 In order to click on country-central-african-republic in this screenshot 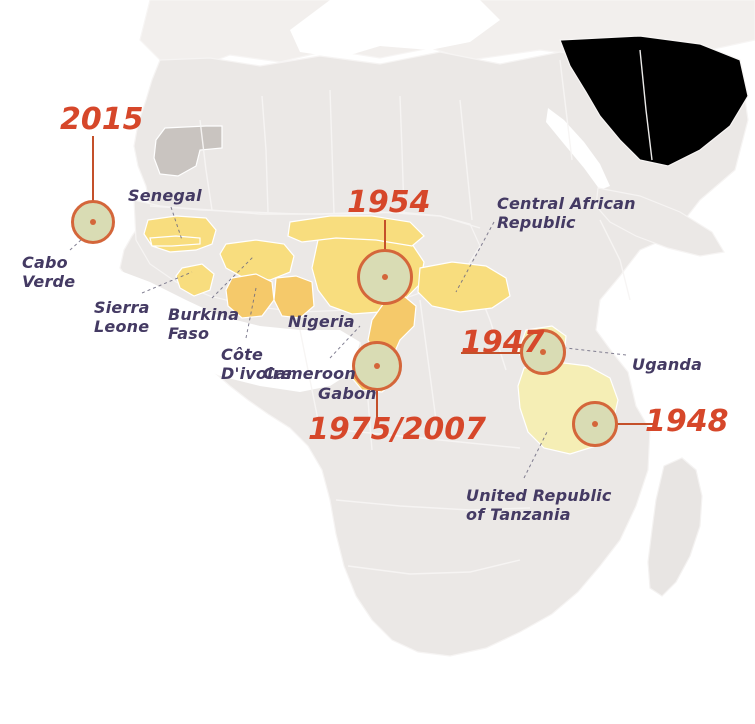, I will do `click(464, 287)`.